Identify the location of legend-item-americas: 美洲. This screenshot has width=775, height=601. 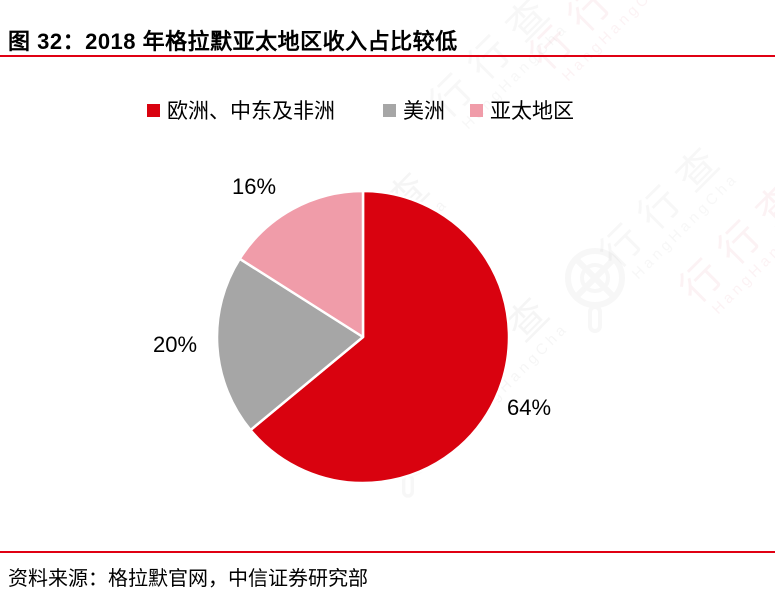
(414, 110).